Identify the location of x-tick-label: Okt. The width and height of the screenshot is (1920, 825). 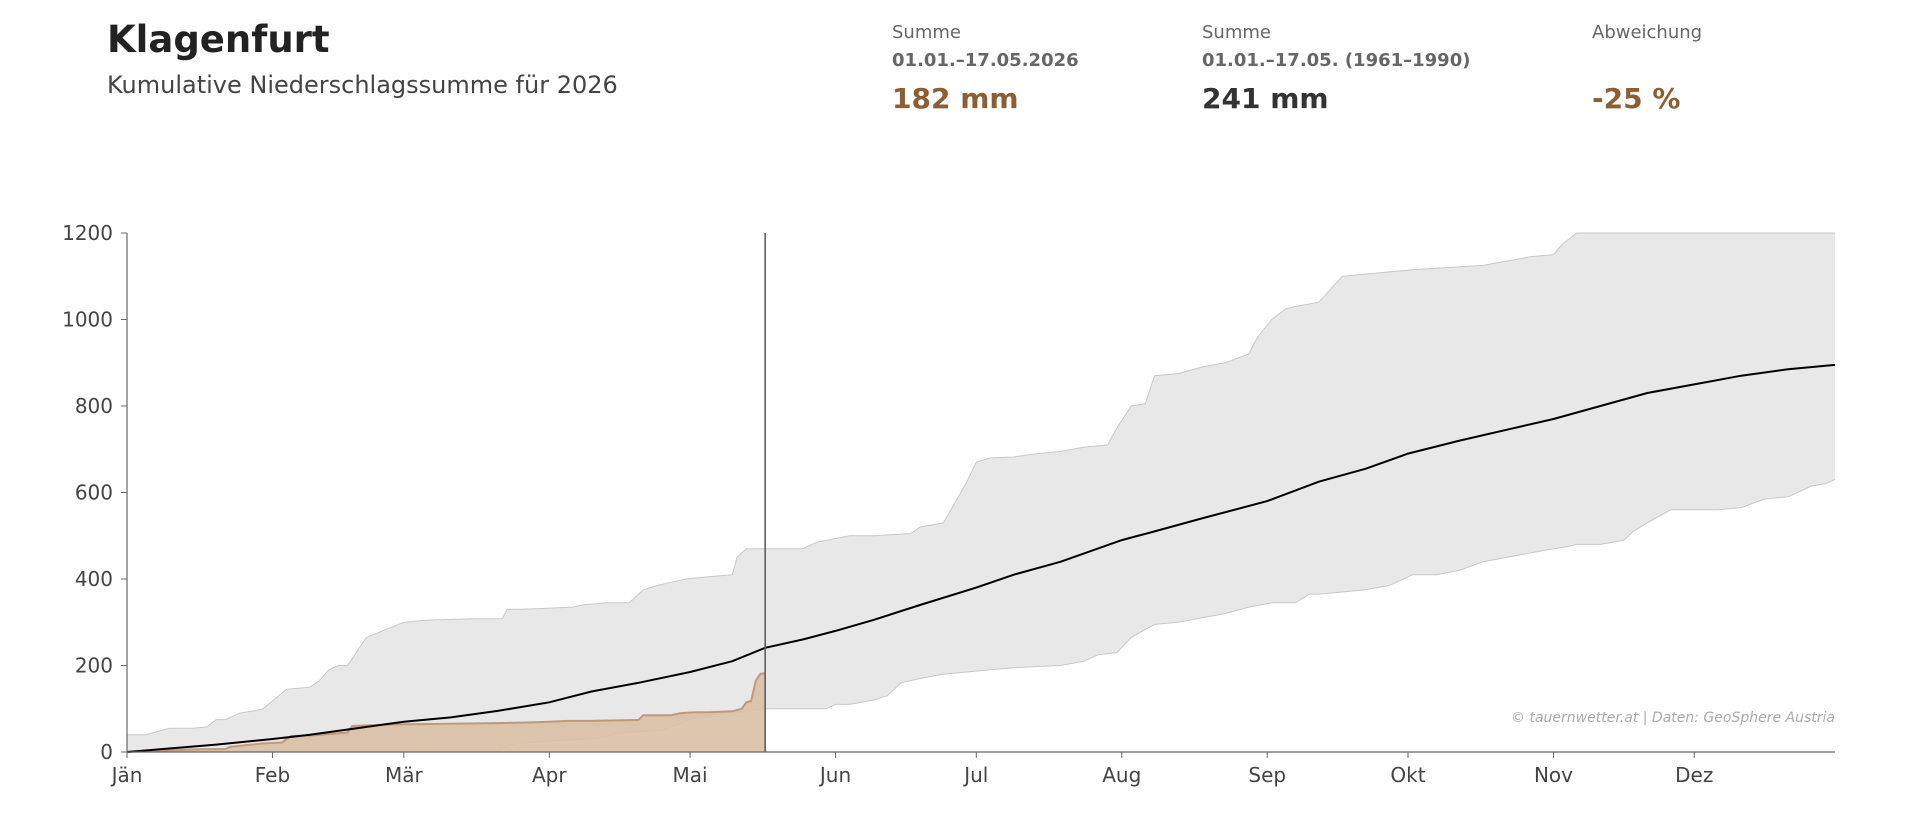
(1407, 775).